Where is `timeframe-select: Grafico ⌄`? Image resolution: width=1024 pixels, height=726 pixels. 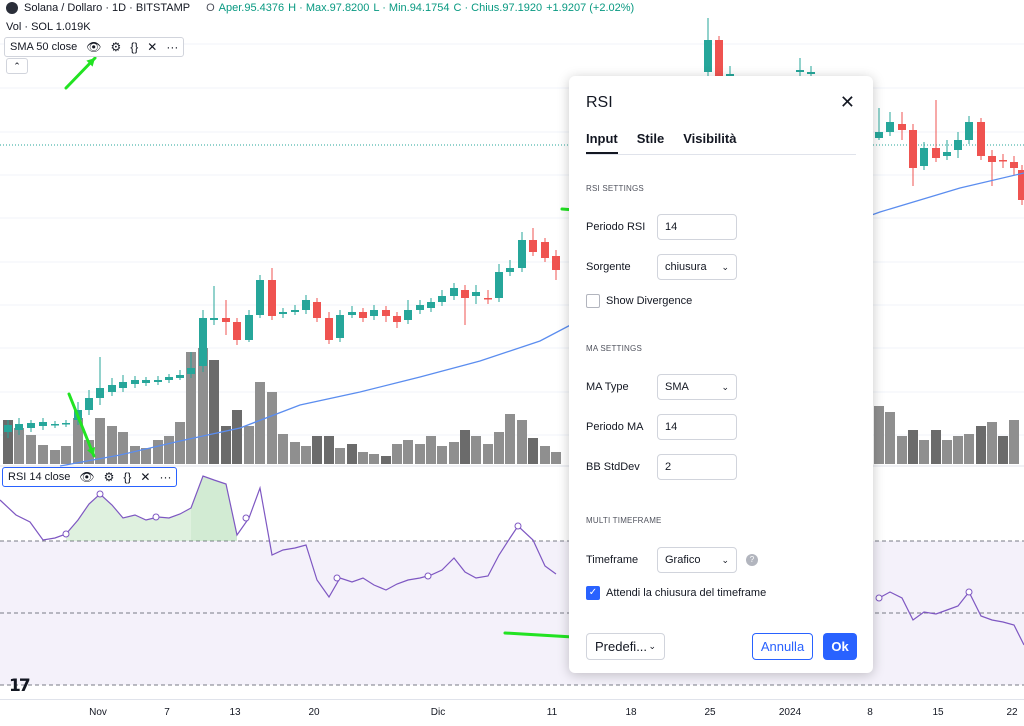
timeframe-select: Grafico ⌄ is located at coordinates (697, 560).